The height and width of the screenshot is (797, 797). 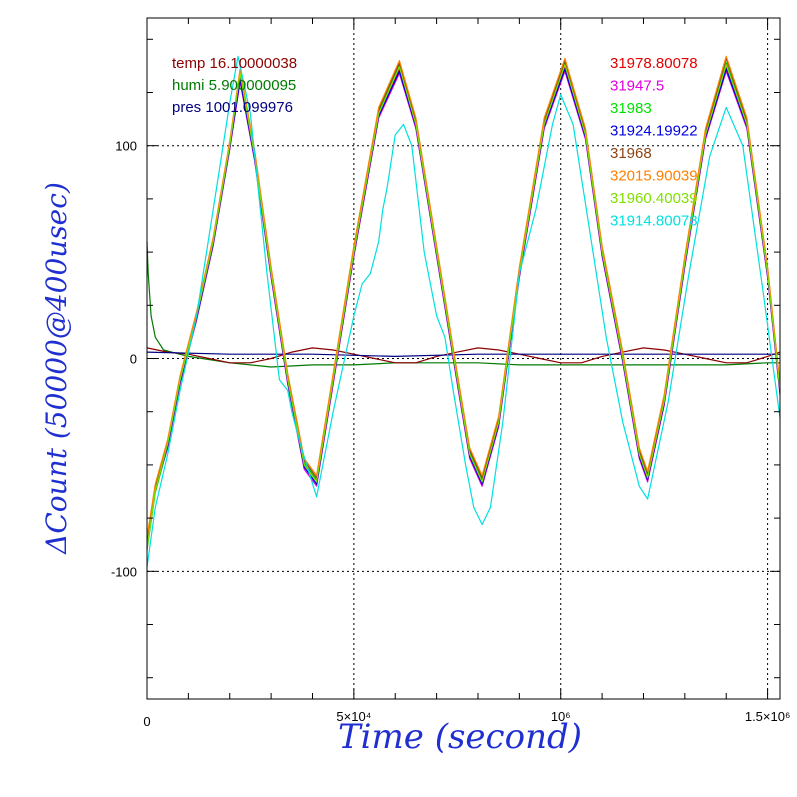 What do you see at coordinates (631, 108) in the screenshot?
I see `legend-right-entry: 31983` at bounding box center [631, 108].